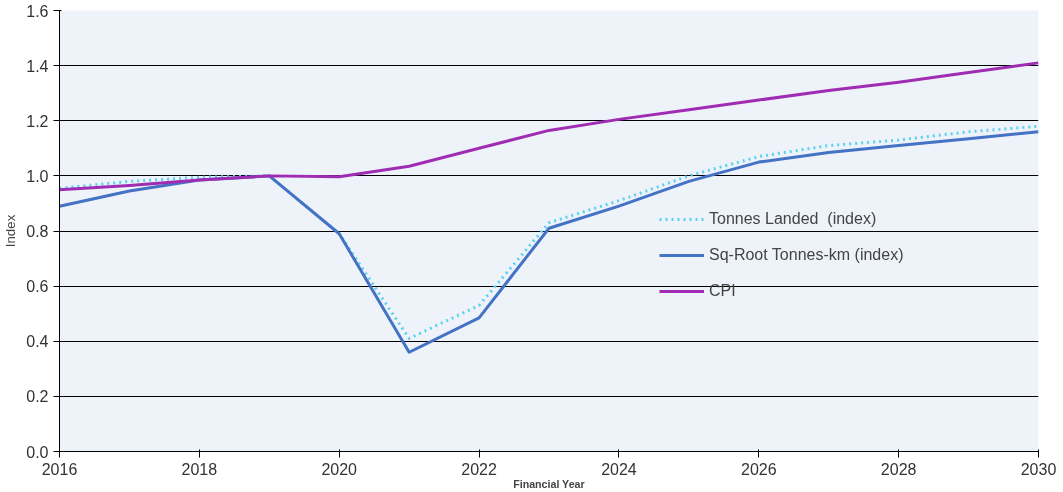 This screenshot has width=1063, height=492. Describe the element at coordinates (806, 255) in the screenshot. I see `legend-label: Sq-Root Tonnes-km (index)` at that location.